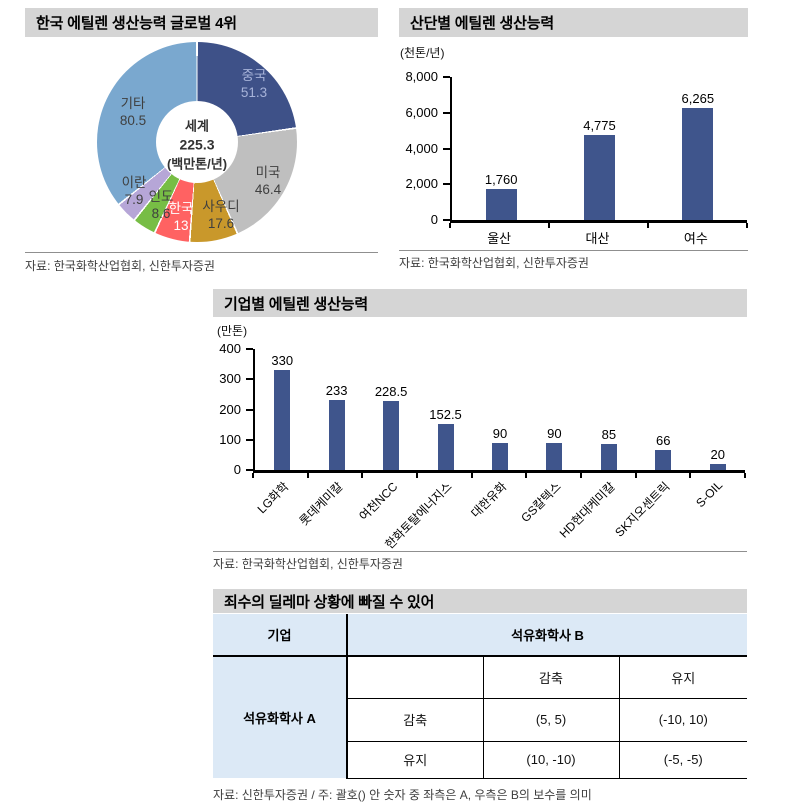 The height and width of the screenshot is (806, 788). I want to click on table-empty-cell, so click(415, 677).